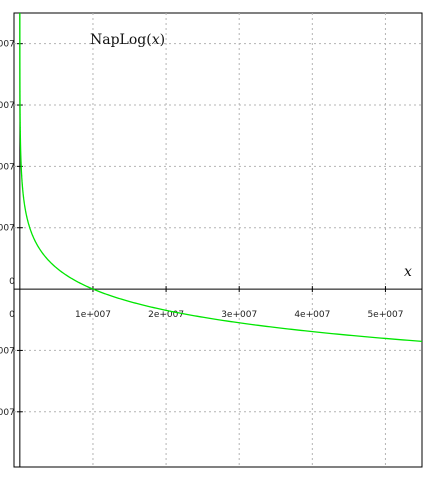  I want to click on x-tick-label: 2e+007, so click(166, 315).